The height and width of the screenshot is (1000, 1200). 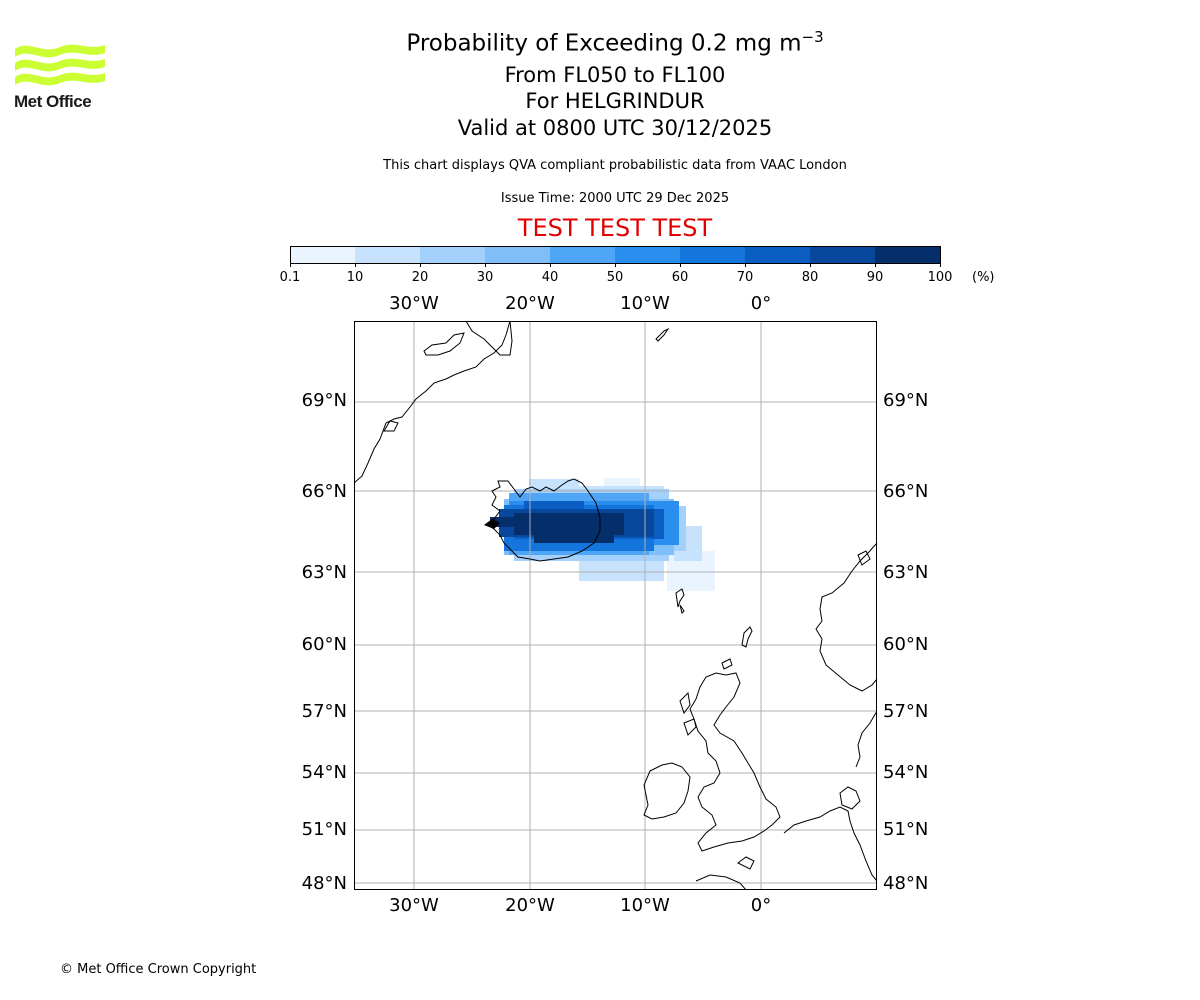 What do you see at coordinates (645, 303) in the screenshot?
I see `lon-label-top-10w: 10°W` at bounding box center [645, 303].